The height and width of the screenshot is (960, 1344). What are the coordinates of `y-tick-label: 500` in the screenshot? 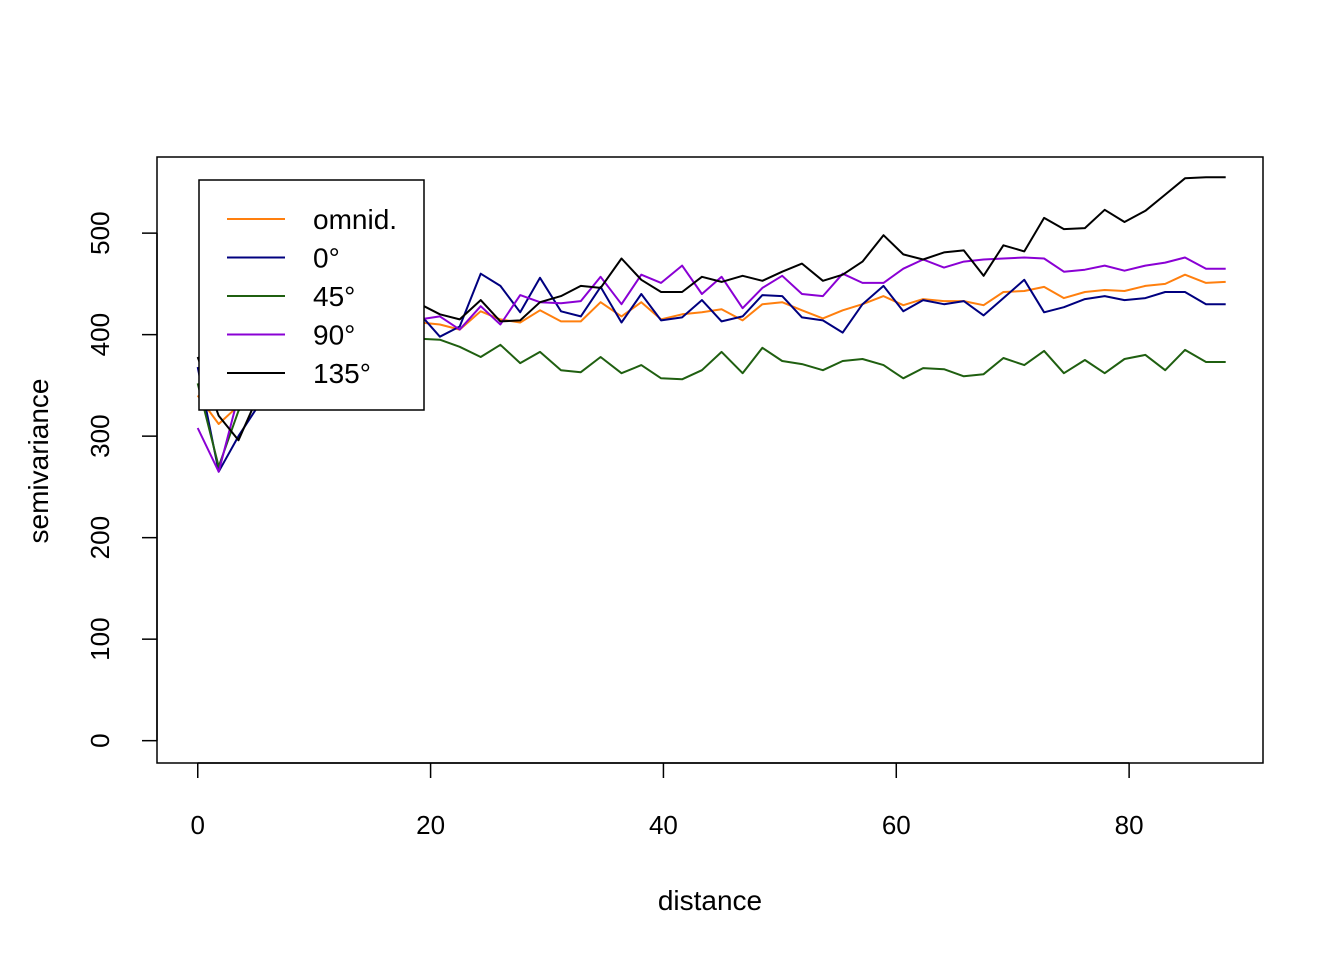 It's located at (100, 232).